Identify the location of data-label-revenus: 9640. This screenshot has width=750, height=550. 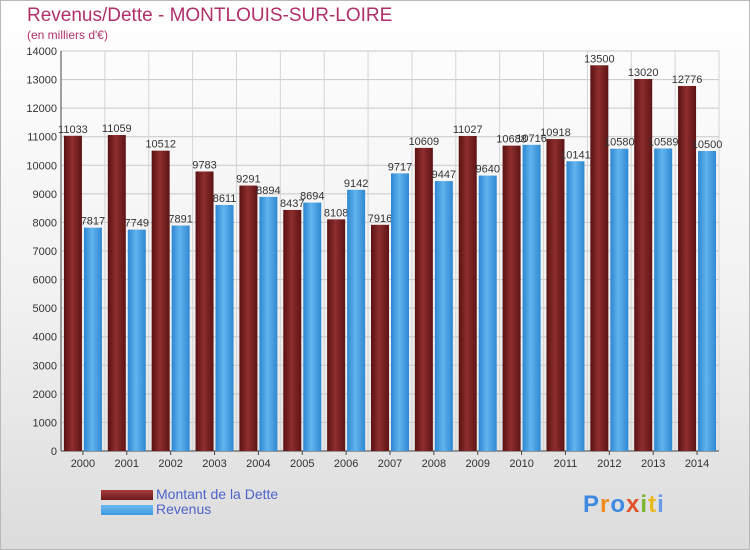
(487, 170).